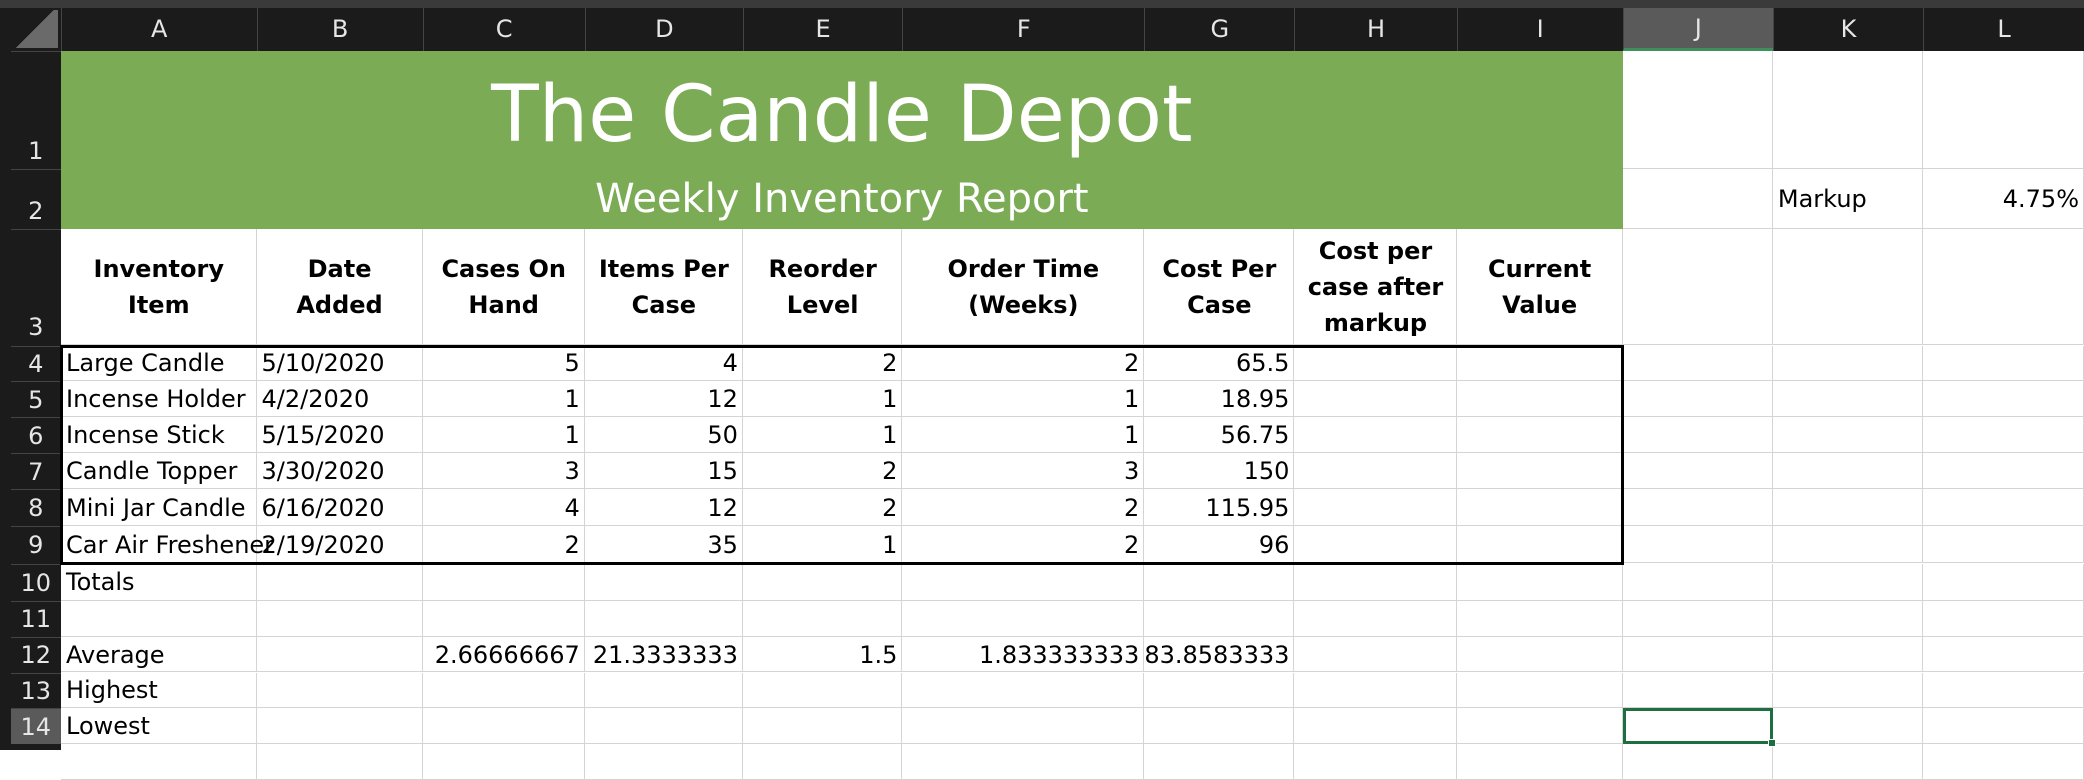 The width and height of the screenshot is (2084, 780). What do you see at coordinates (1697, 29) in the screenshot?
I see `column-header: J` at bounding box center [1697, 29].